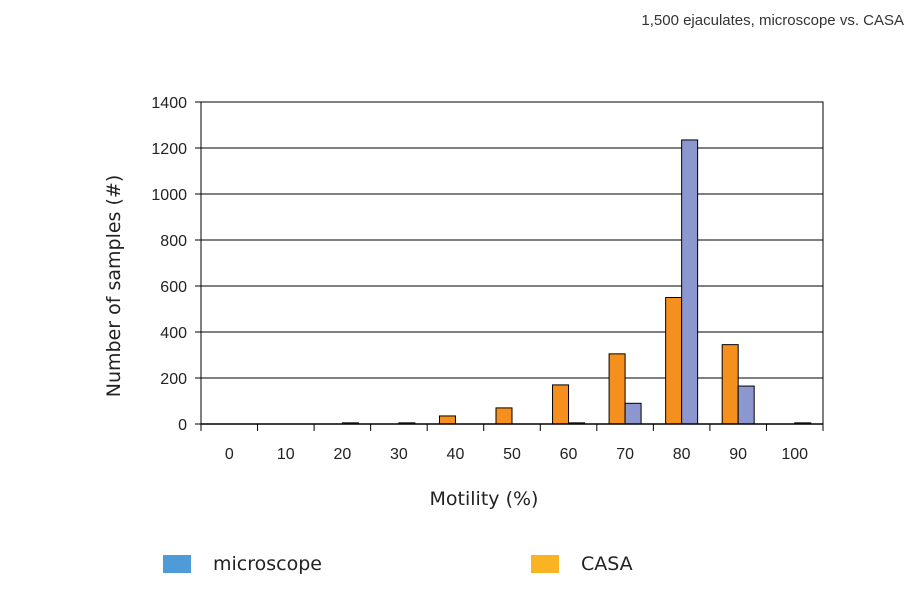  I want to click on legend-label-casa: CASA, so click(607, 564).